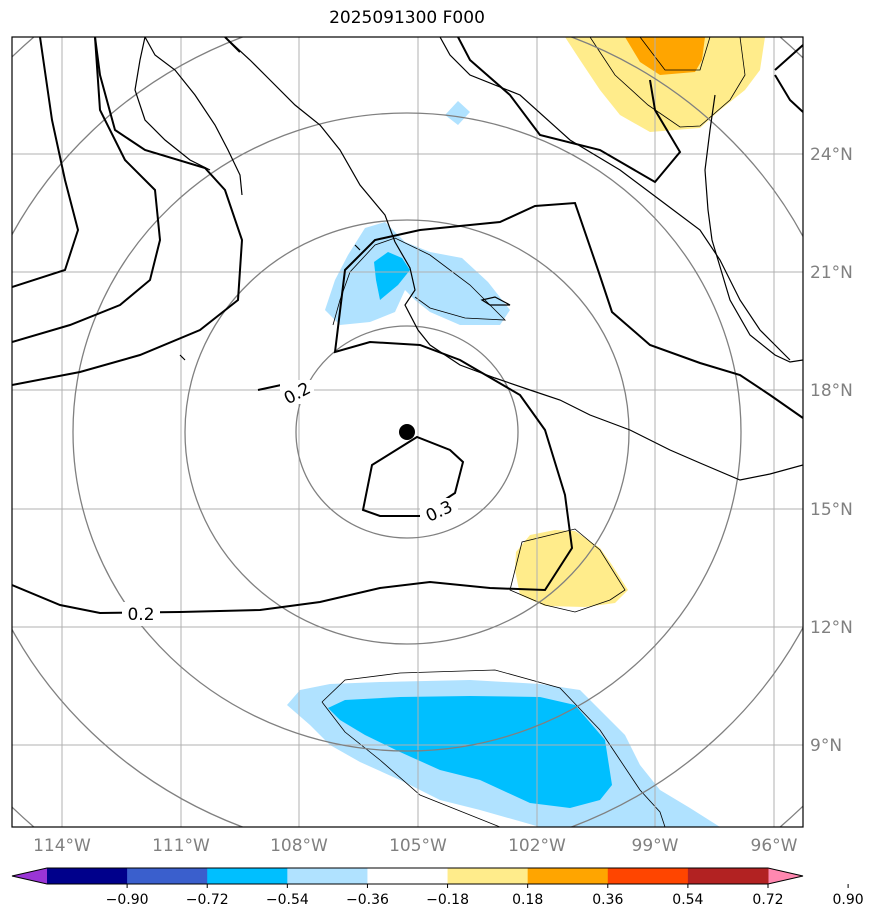 The image size is (873, 924). I want to click on colorbar-label: 0.36, so click(607, 900).